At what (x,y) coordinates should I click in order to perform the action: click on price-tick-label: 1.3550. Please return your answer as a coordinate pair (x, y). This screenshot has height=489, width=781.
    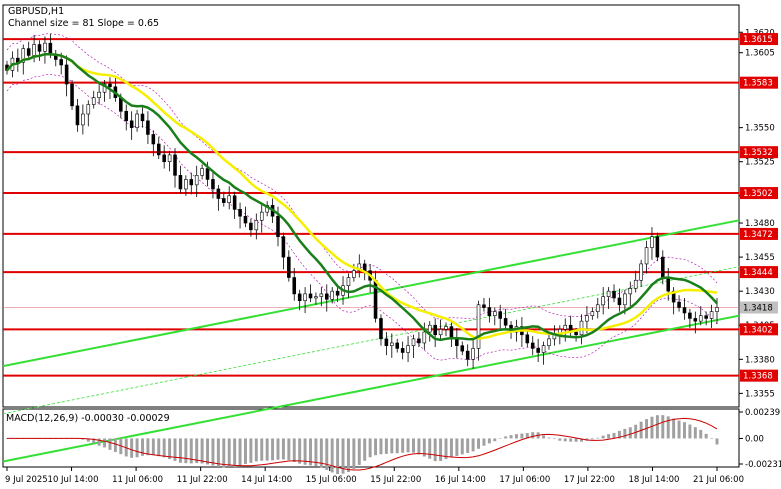
    Looking at the image, I should click on (760, 129).